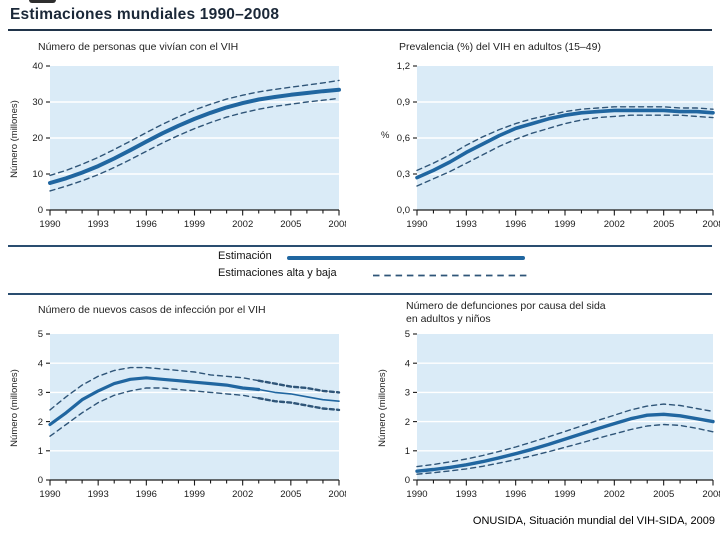 This screenshot has height=540, width=720. I want to click on y-ticks-and-labels: 0,0 0,3 0,6 0,9 1,2, so click(407, 138).